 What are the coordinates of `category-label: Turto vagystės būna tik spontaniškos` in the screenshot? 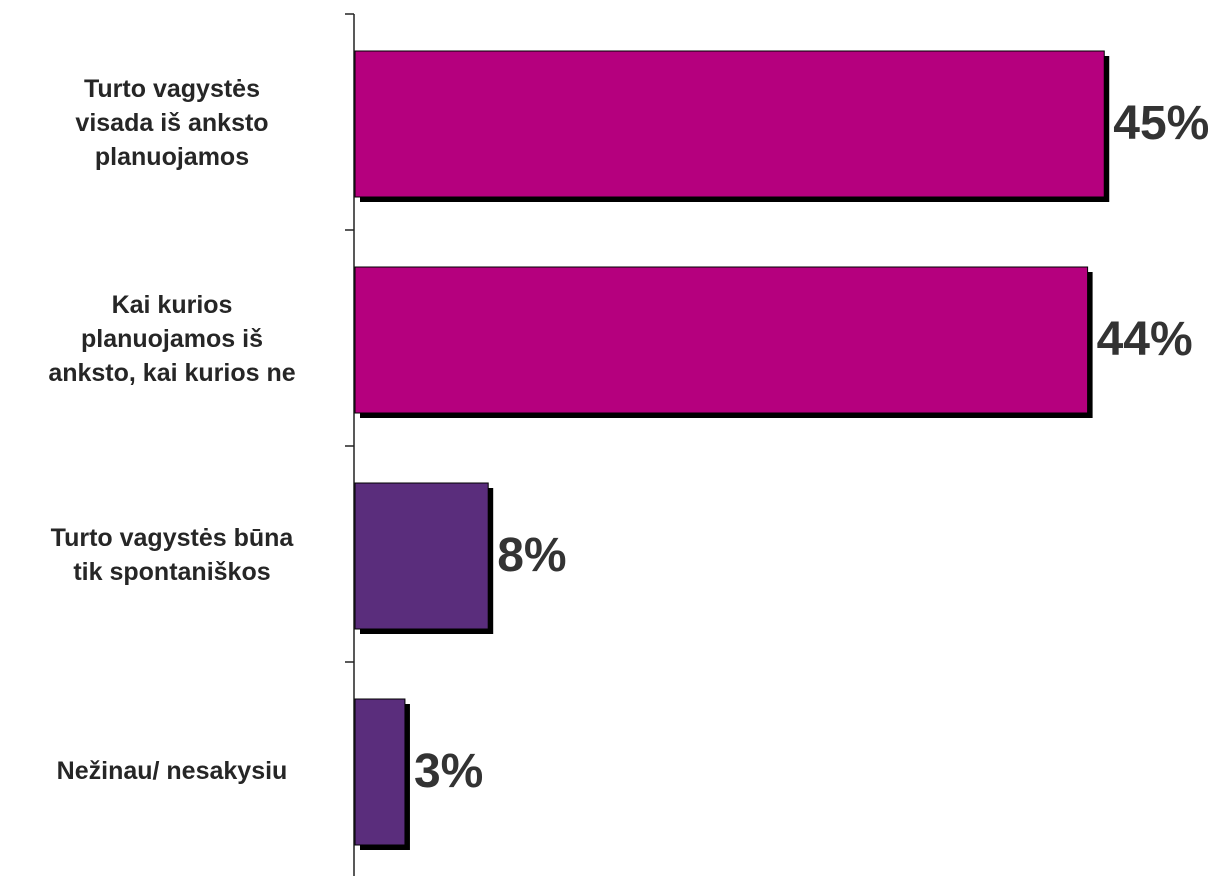 It's located at (173, 555).